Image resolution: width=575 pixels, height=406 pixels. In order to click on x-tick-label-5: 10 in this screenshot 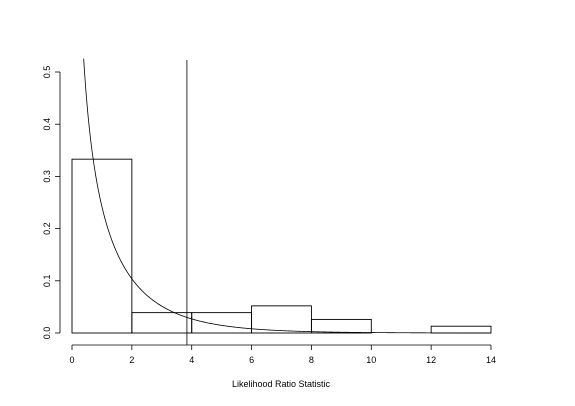, I will do `click(371, 360)`.